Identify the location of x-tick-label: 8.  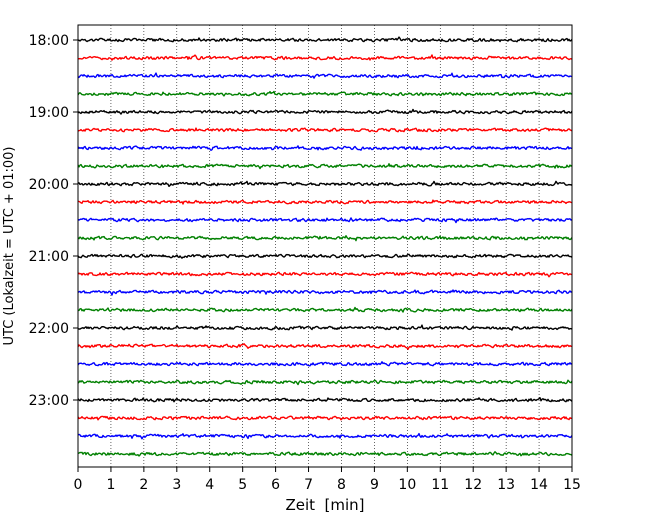
(341, 485).